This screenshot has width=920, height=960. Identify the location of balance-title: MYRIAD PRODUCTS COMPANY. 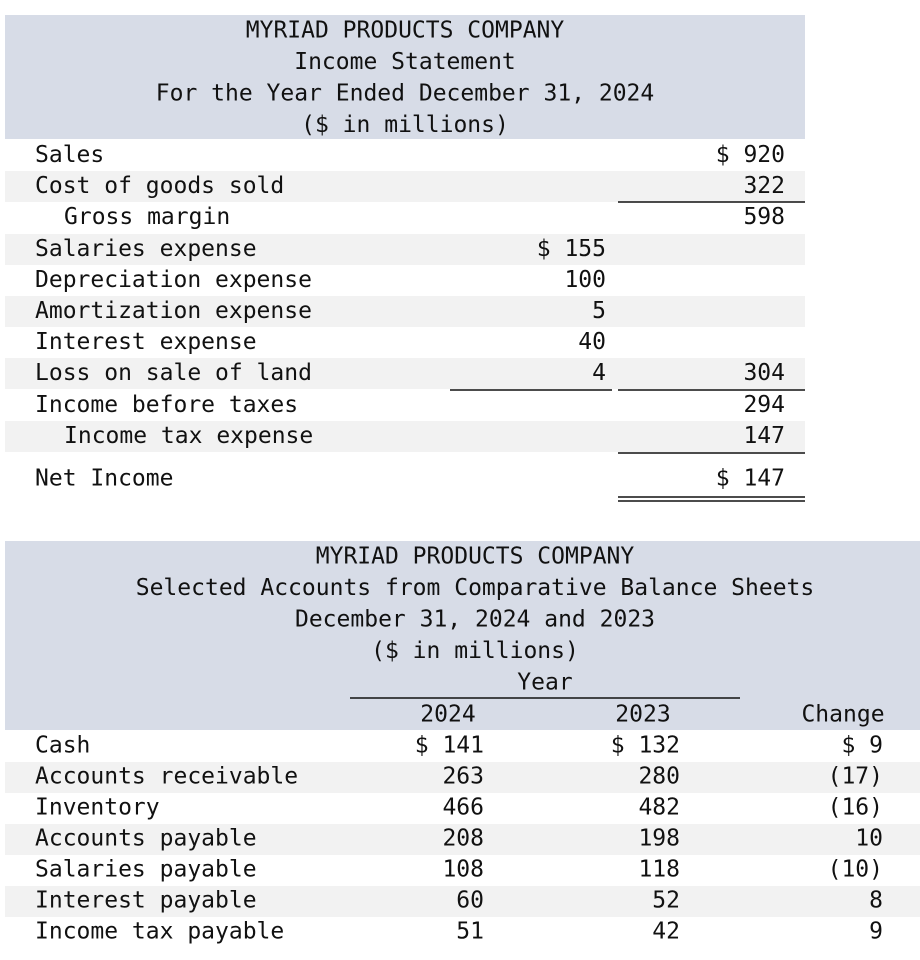
(475, 557).